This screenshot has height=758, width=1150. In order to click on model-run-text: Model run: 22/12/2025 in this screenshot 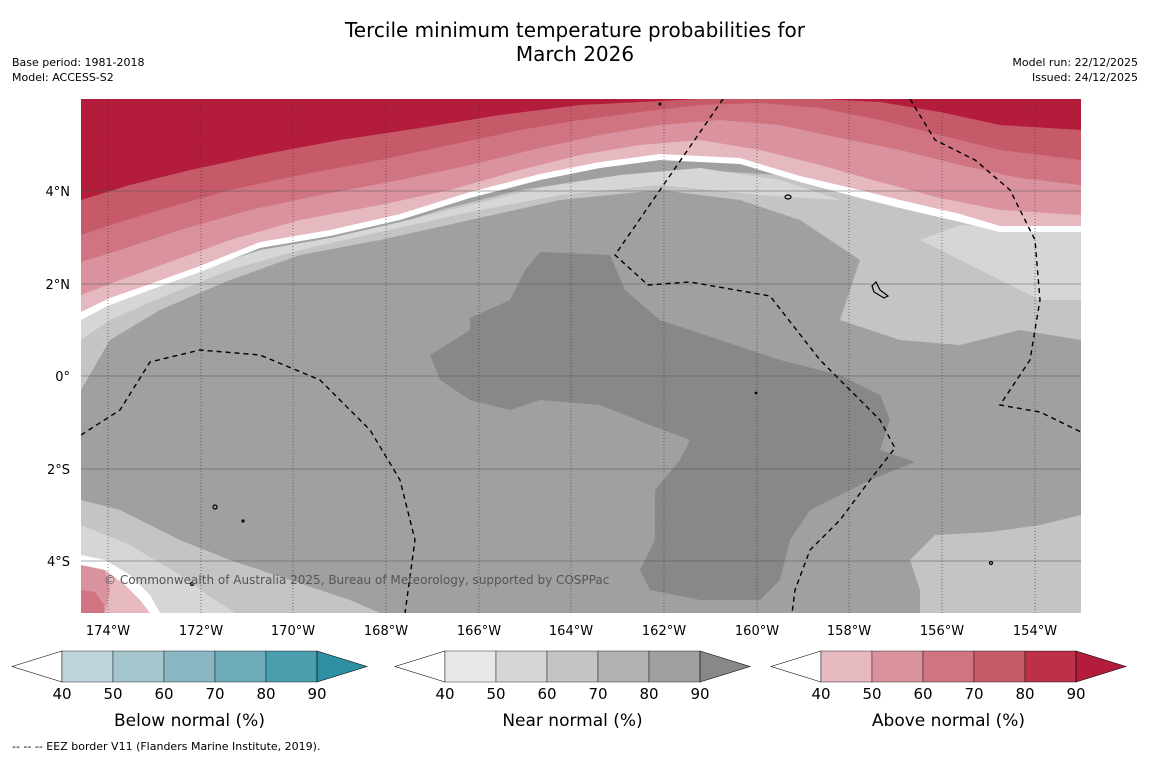, I will do `click(1075, 62)`.